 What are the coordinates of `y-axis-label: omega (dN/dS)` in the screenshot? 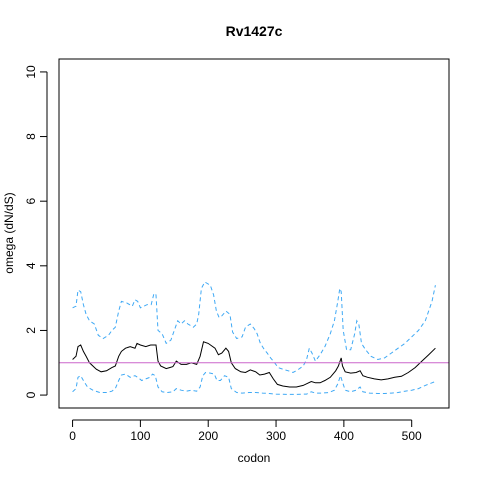 It's located at (9, 232).